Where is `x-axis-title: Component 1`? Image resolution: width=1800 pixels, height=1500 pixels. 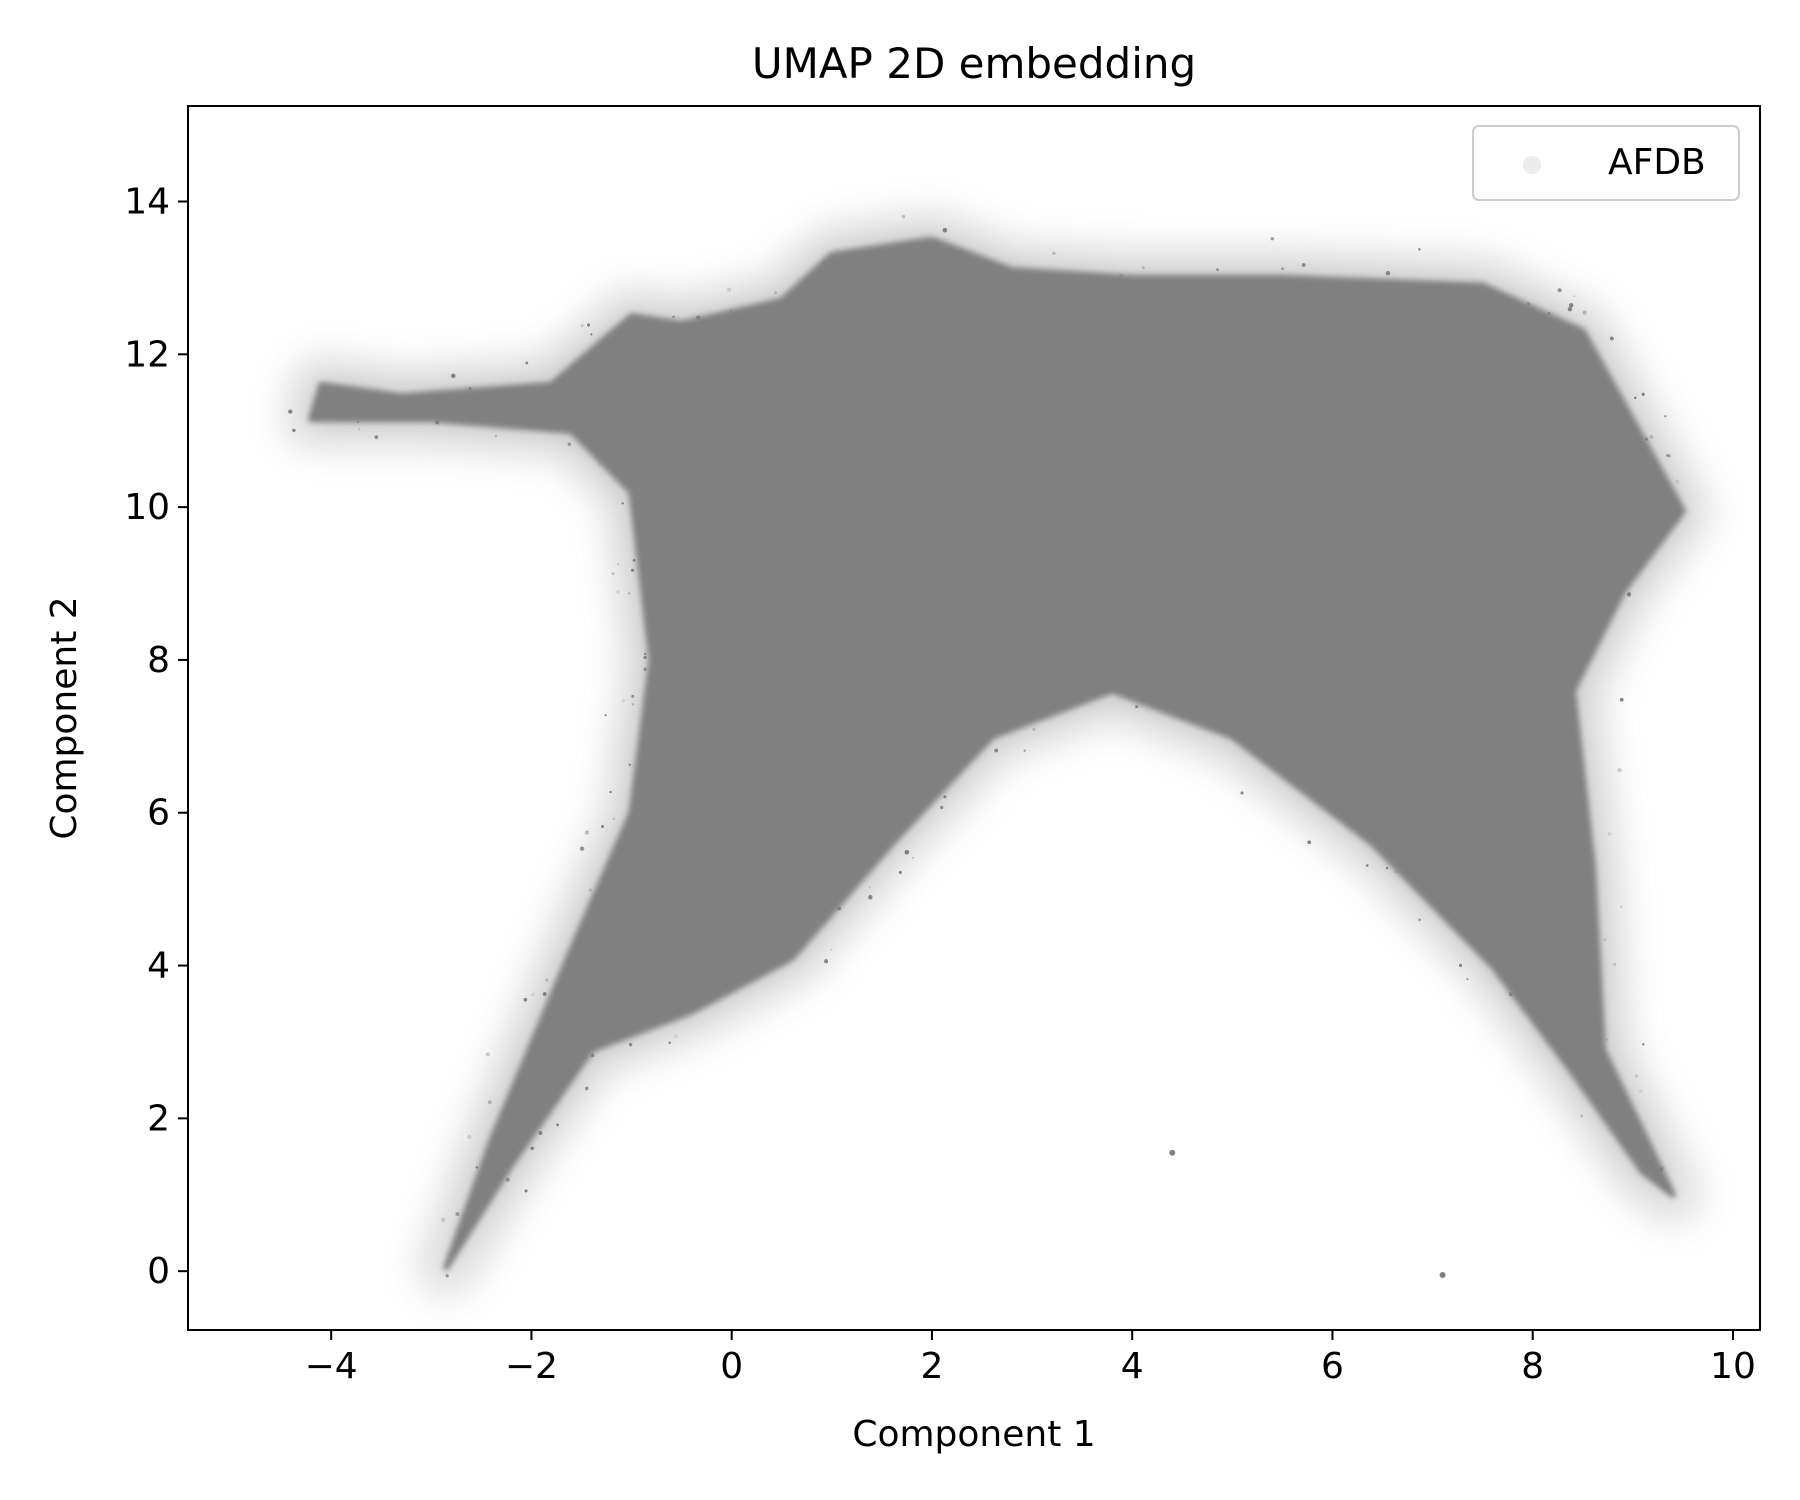 x-axis-title: Component 1 is located at coordinates (973, 1434).